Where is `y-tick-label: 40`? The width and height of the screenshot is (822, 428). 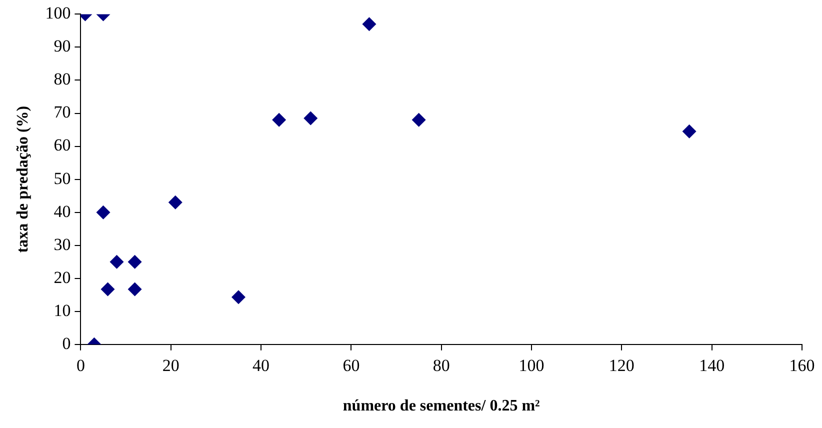 y-tick-label: 40 is located at coordinates (62, 211).